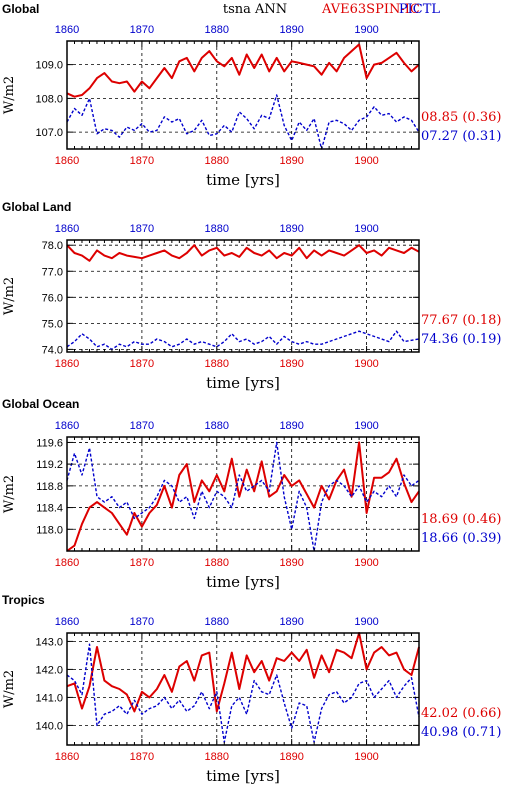 The height and width of the screenshot is (798, 515). Describe the element at coordinates (49, 443) in the screenshot. I see `y-tick-label: 119.6` at that location.